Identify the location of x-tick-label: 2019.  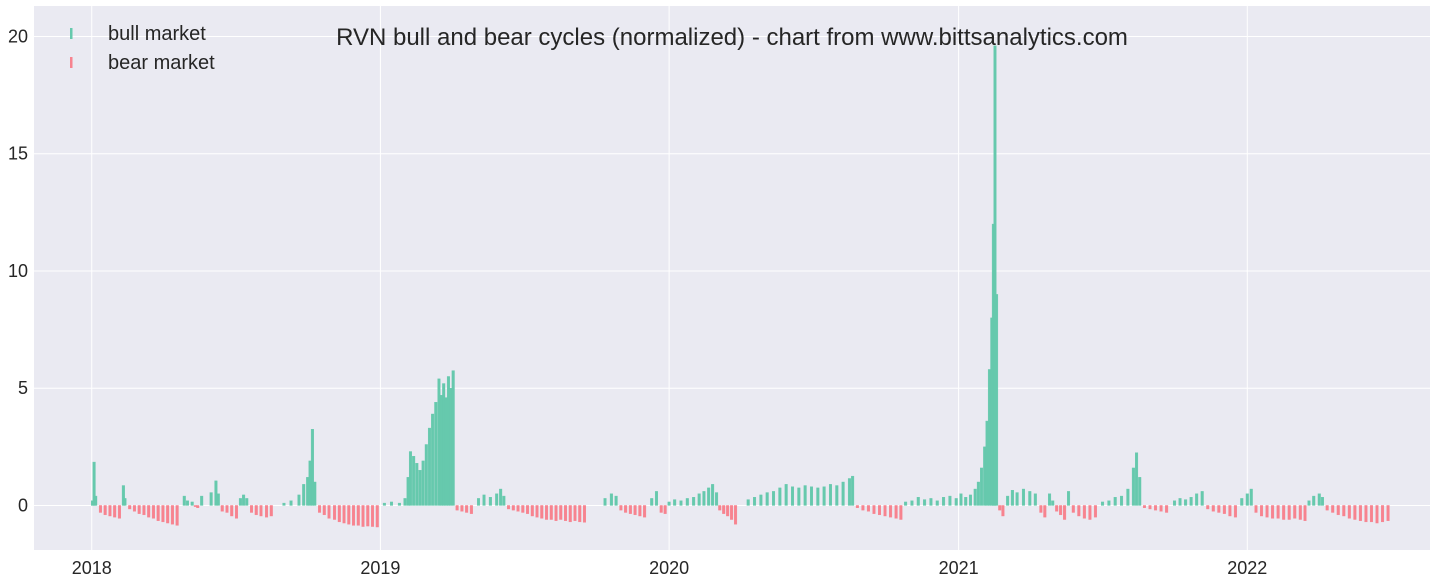
(380, 568).